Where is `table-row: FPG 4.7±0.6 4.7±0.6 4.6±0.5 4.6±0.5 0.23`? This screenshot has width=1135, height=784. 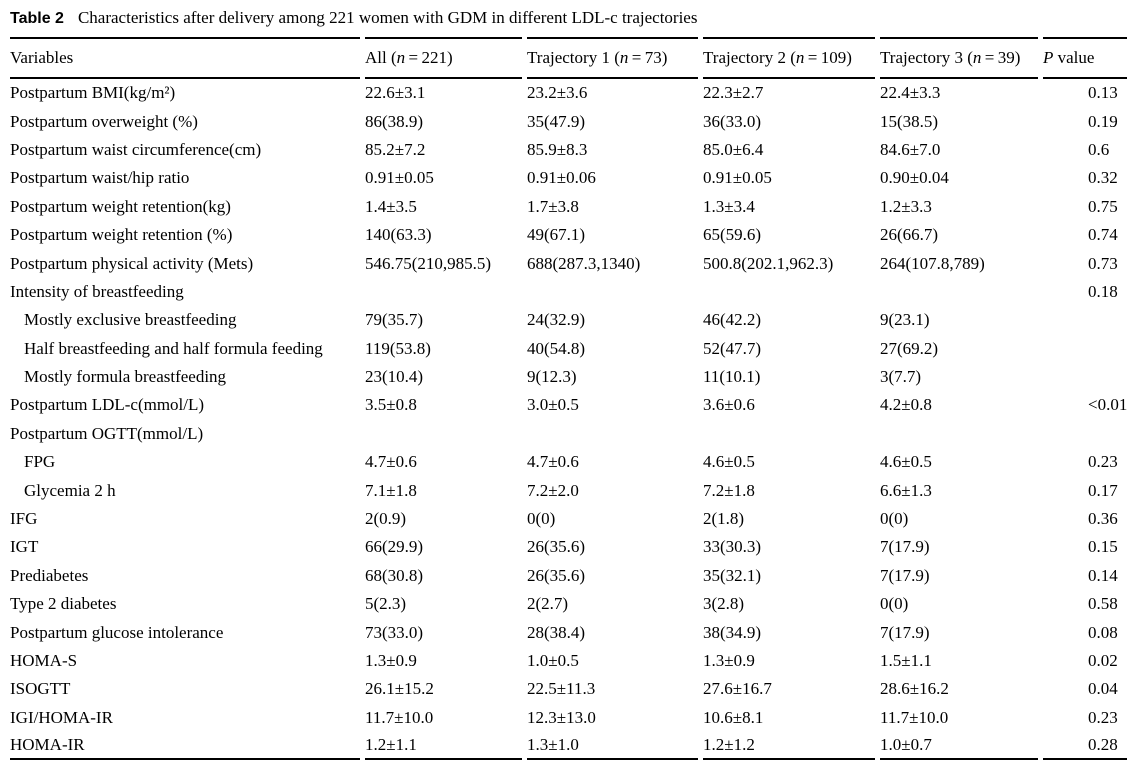
table-row: FPG 4.7±0.6 4.7±0.6 4.6±0.5 4.6±0.5 0.23 is located at coordinates (568, 462).